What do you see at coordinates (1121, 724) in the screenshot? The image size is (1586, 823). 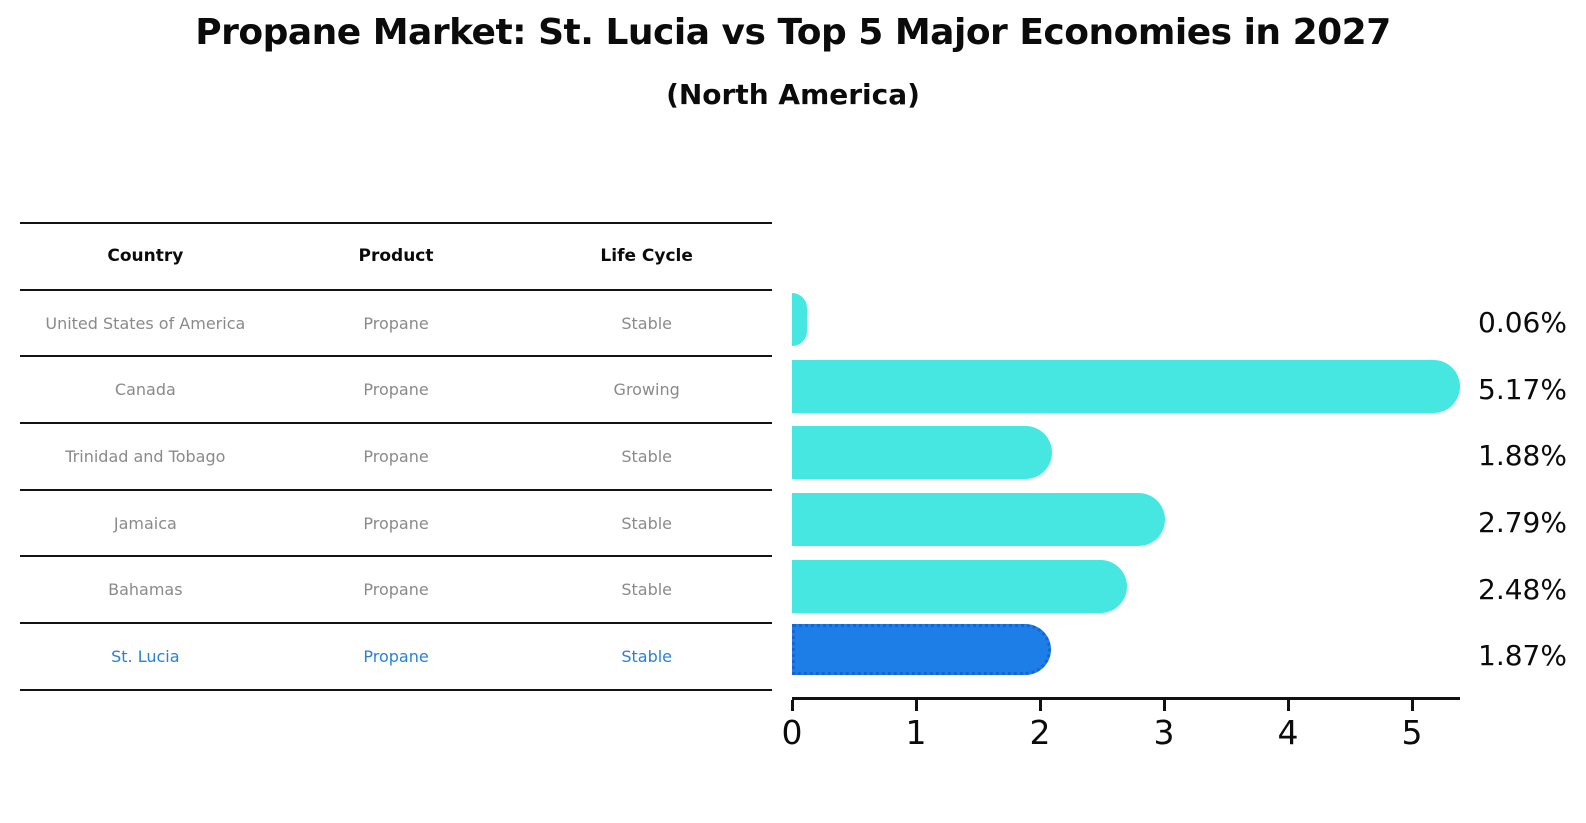 I see `x-axis: 0 1 2 3 4 5` at bounding box center [1121, 724].